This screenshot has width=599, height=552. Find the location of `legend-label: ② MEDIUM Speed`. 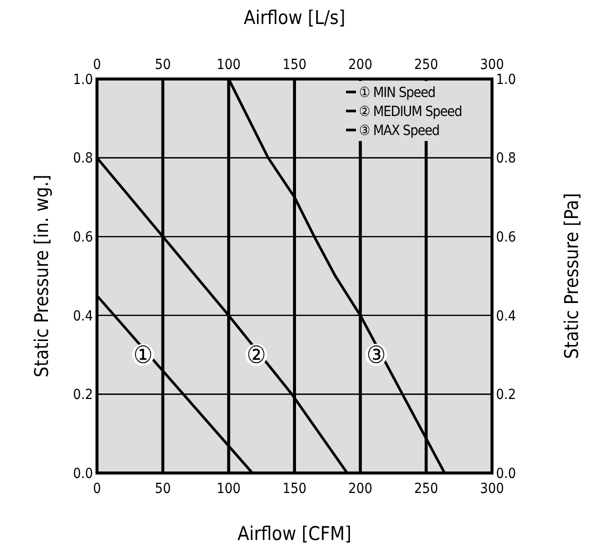

legend-label: ② MEDIUM Speed is located at coordinates (410, 112).